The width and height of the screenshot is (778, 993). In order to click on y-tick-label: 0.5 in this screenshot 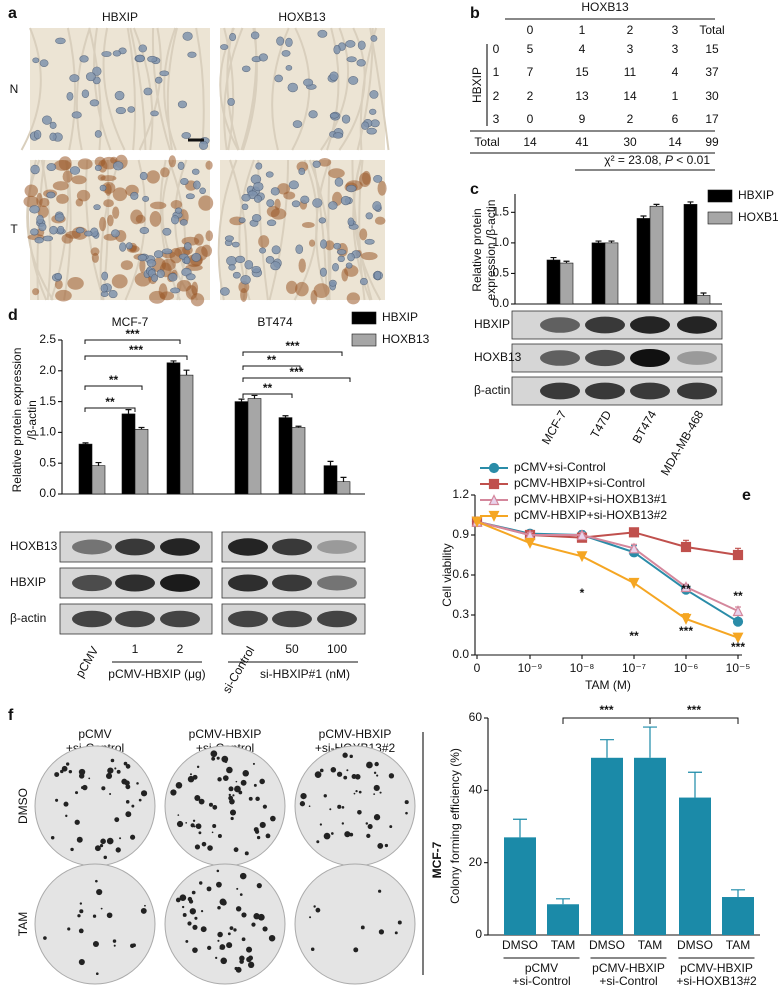, I will do `click(47, 462)`.